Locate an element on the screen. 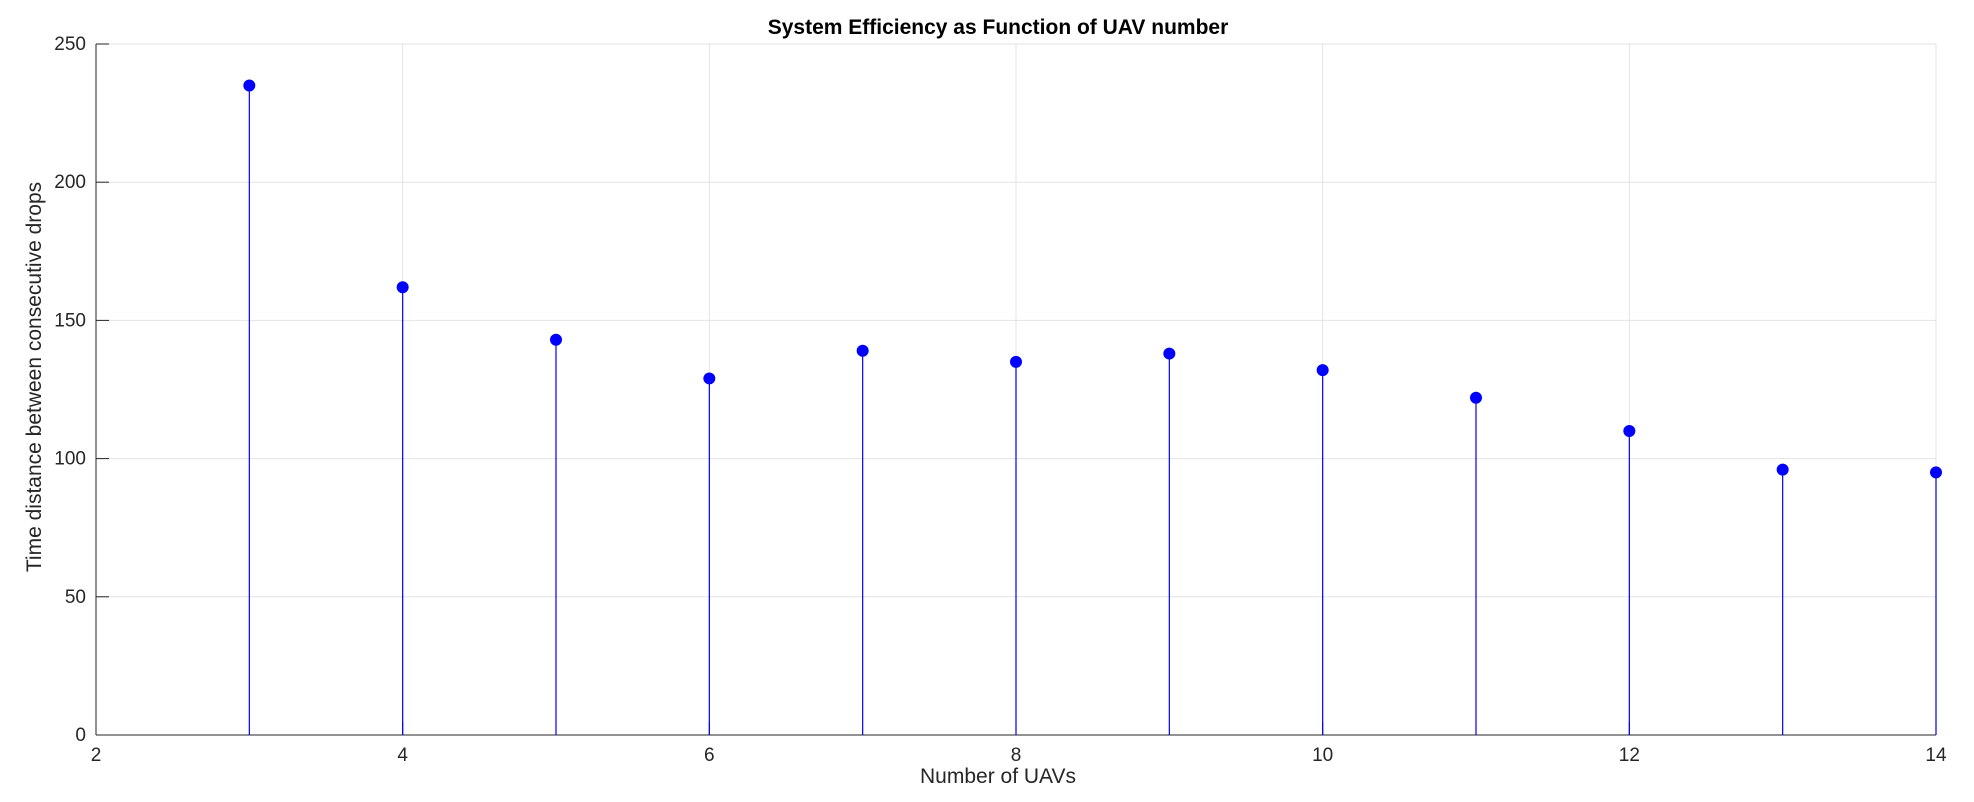  x-tick-label: 6 is located at coordinates (709, 755).